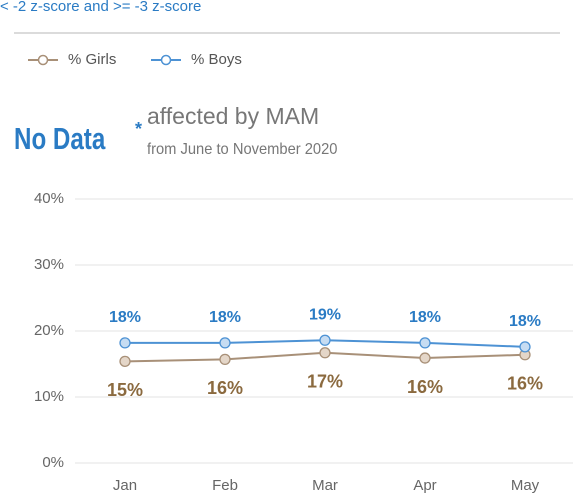 This screenshot has height=493, width=573. What do you see at coordinates (49, 396) in the screenshot?
I see `y-tick-label: 10%` at bounding box center [49, 396].